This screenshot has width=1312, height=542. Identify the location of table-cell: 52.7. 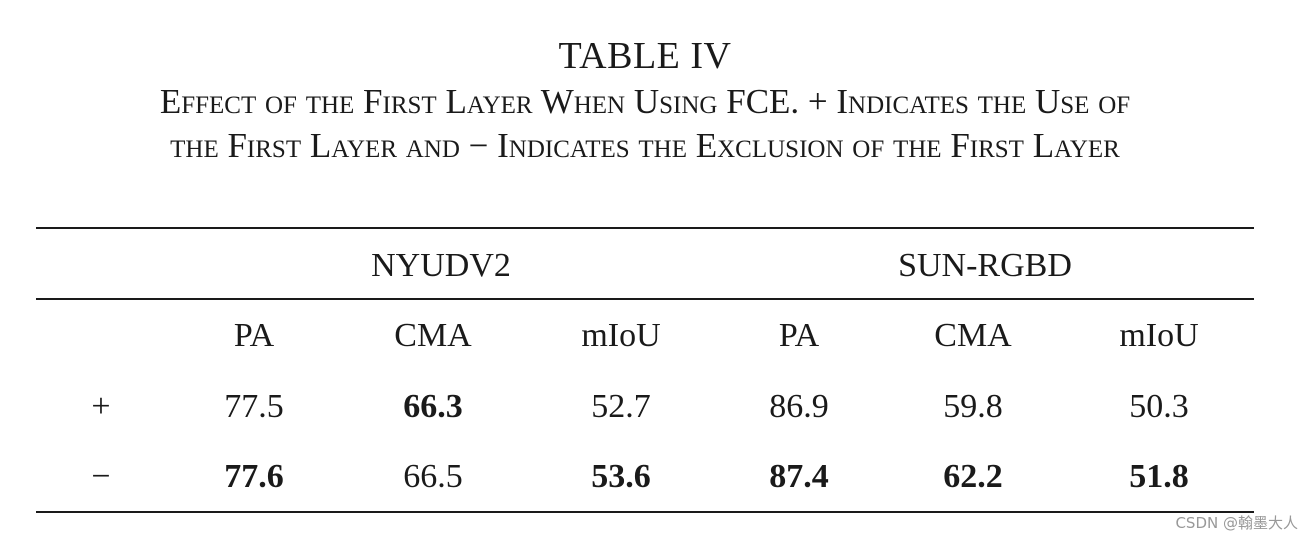
(621, 406).